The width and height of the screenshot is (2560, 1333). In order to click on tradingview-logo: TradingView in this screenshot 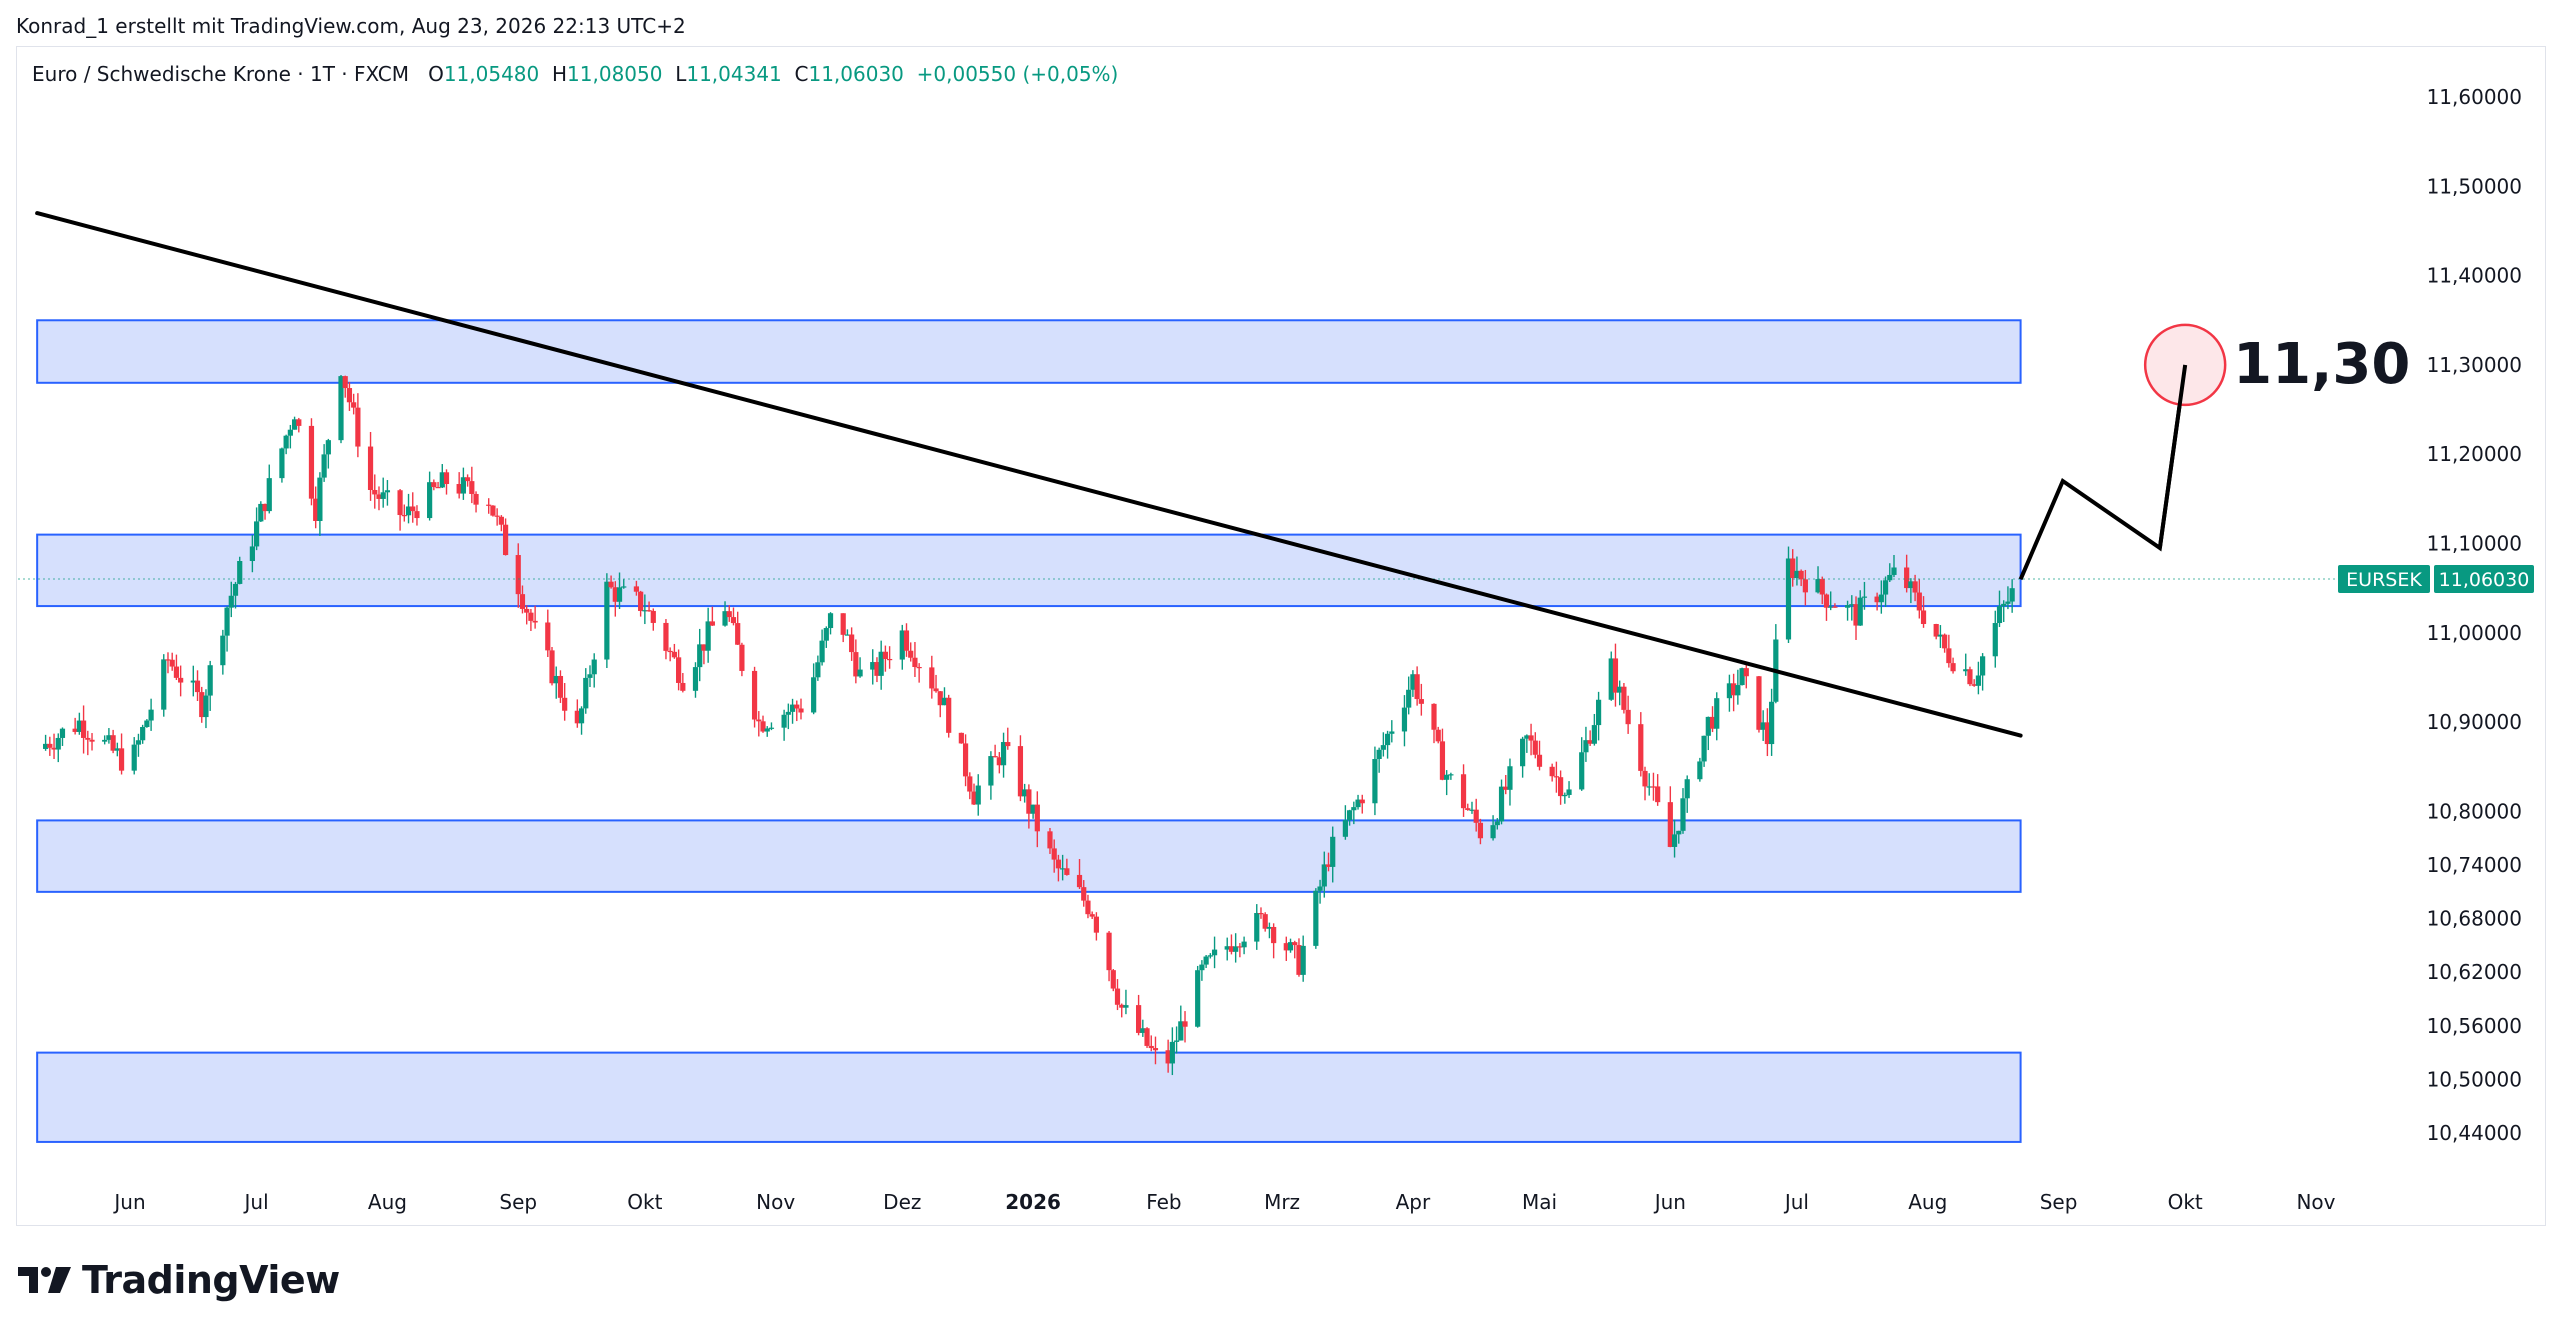, I will do `click(179, 1280)`.